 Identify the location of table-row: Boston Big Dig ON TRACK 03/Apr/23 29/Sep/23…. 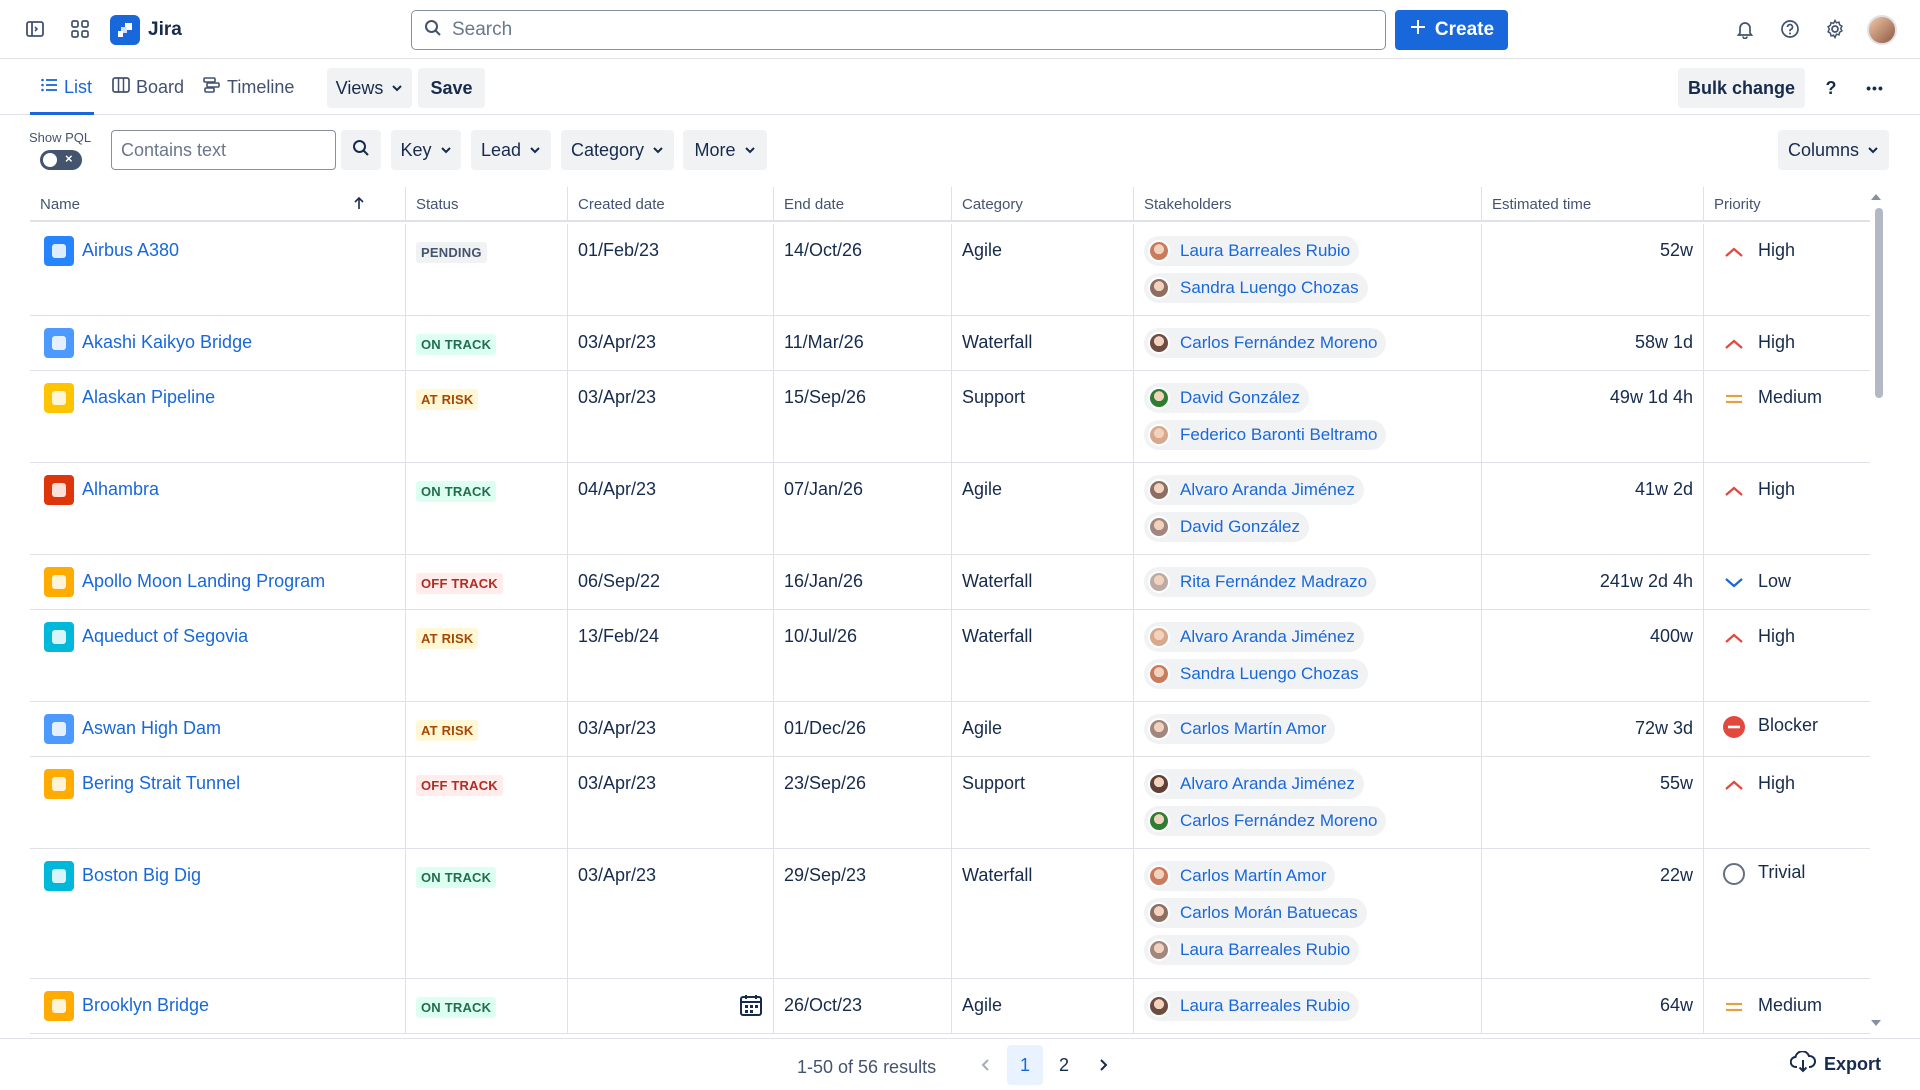
(950, 914).